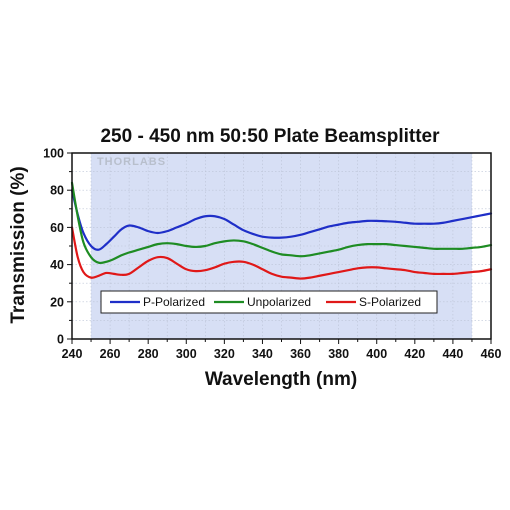  What do you see at coordinates (279, 302) in the screenshot?
I see `legend-unpolarized-label: Unpolarized` at bounding box center [279, 302].